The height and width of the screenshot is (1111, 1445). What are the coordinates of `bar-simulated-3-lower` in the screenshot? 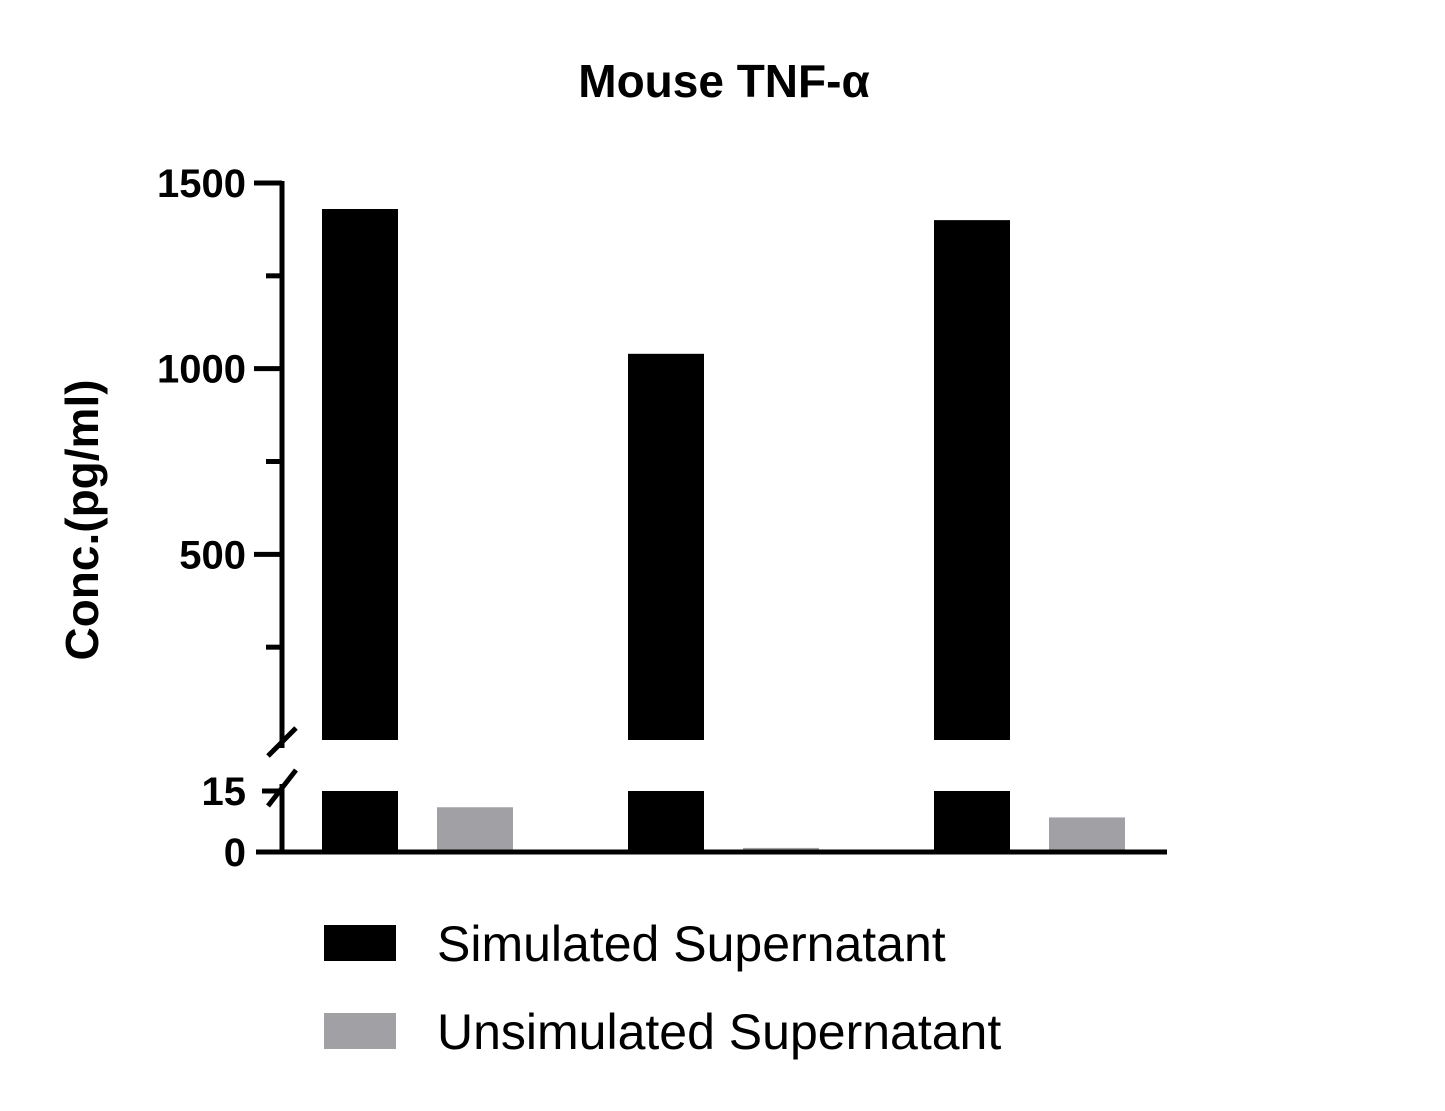 It's located at (972, 821).